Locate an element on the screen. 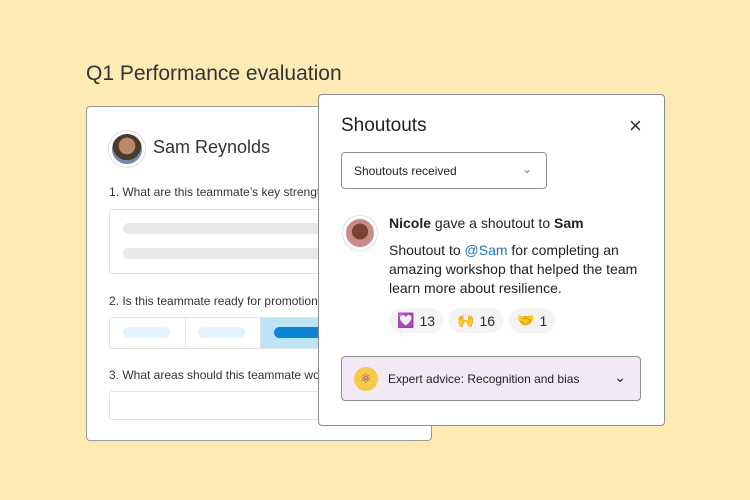 This screenshot has height=500, width=750. shoutouts-filter-select: Shoutouts received ⌄ is located at coordinates (444, 170).